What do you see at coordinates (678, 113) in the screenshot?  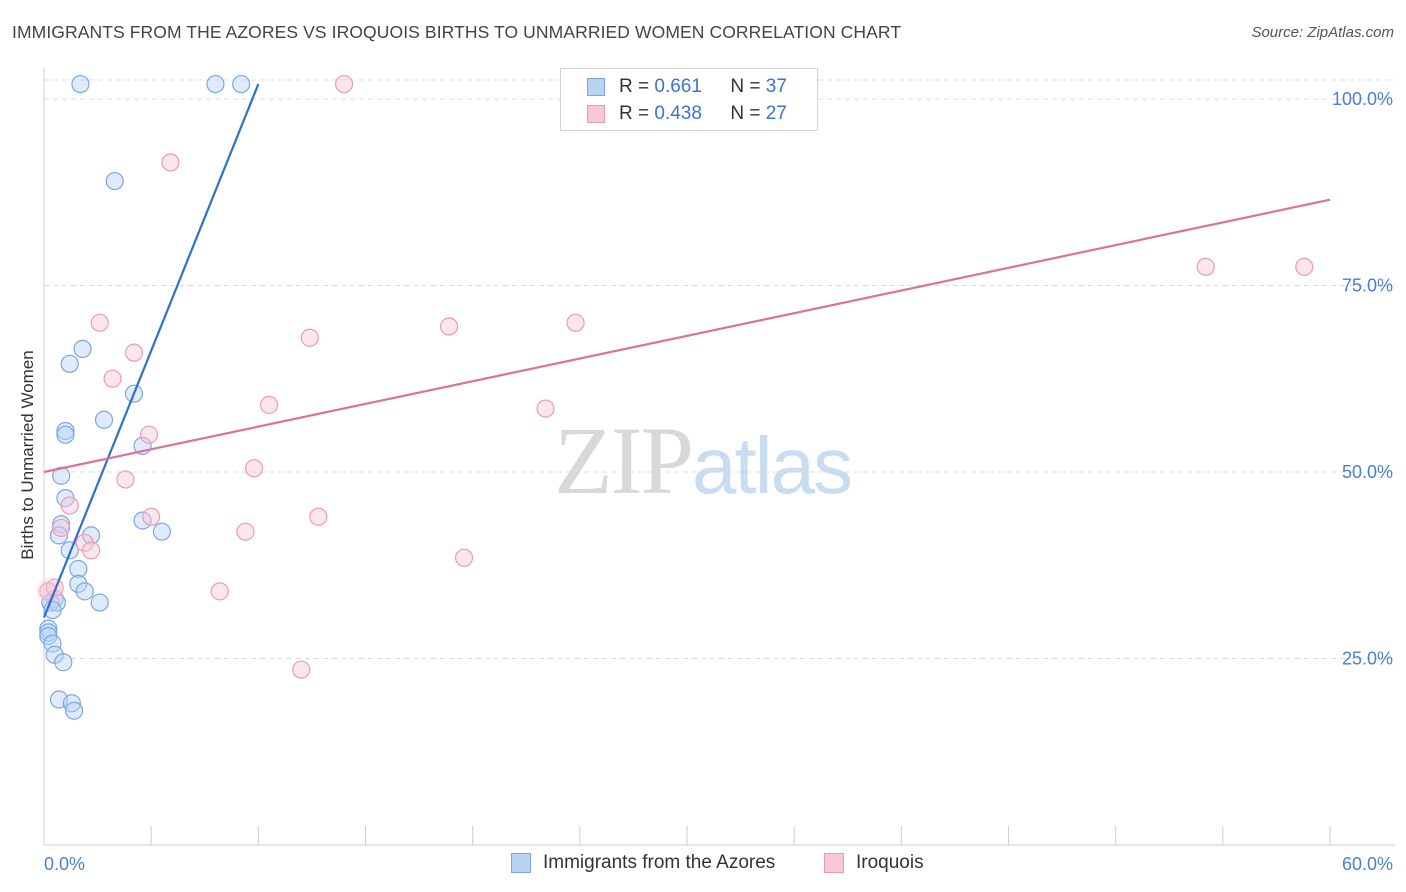 I see `r-value: 0.438` at bounding box center [678, 113].